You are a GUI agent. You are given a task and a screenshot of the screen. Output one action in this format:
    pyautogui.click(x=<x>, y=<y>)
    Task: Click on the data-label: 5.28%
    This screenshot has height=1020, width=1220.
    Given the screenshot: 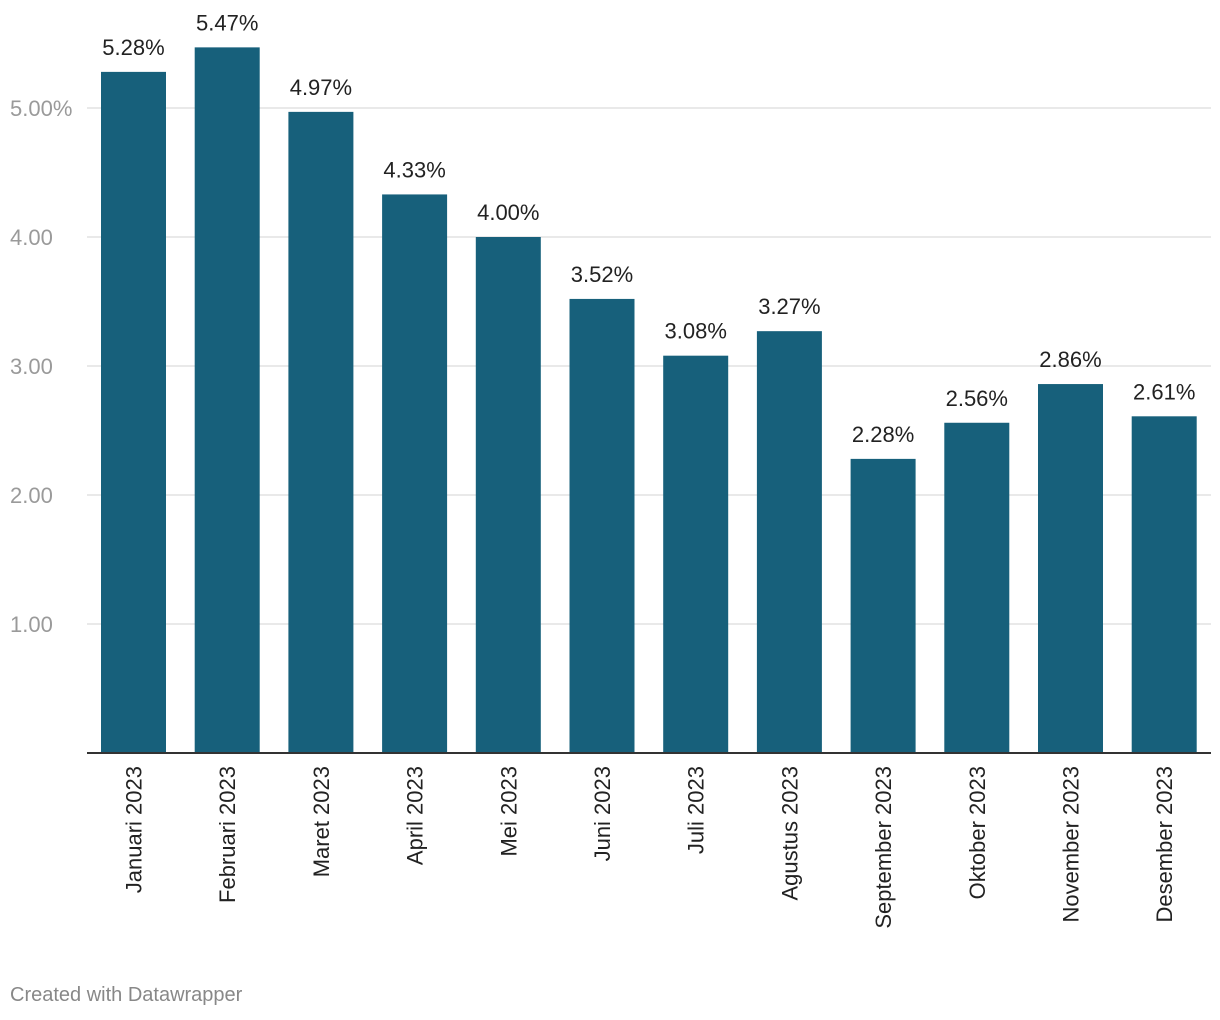 What is the action you would take?
    pyautogui.click(x=133, y=47)
    